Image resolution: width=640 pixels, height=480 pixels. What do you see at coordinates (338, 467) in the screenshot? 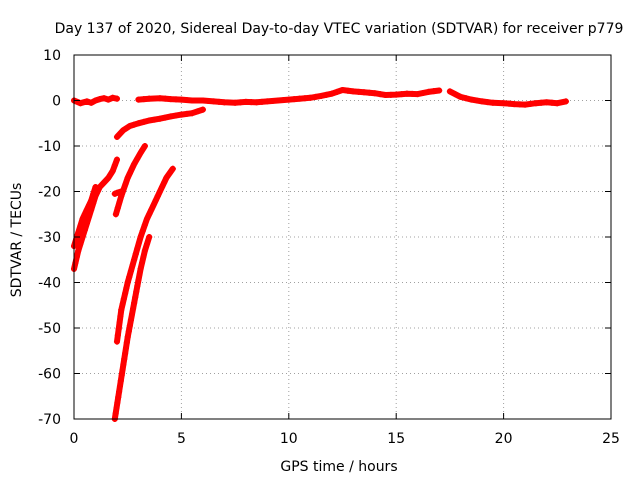
I see `x-axis-label: GPS time / hours` at bounding box center [338, 467].